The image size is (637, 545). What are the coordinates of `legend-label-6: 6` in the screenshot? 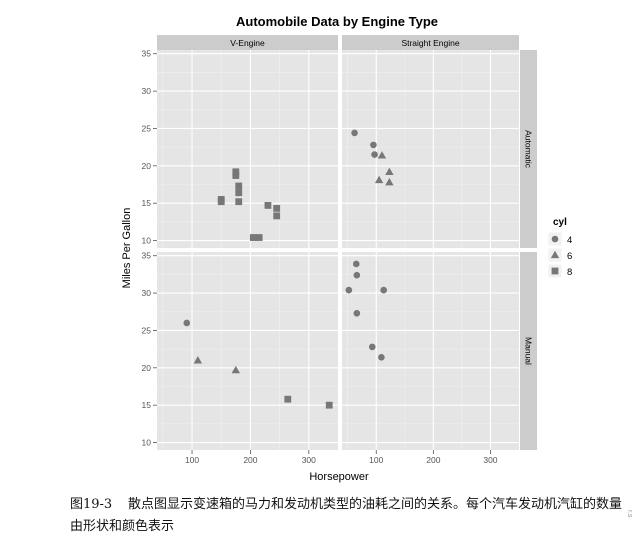 It's located at (569, 256).